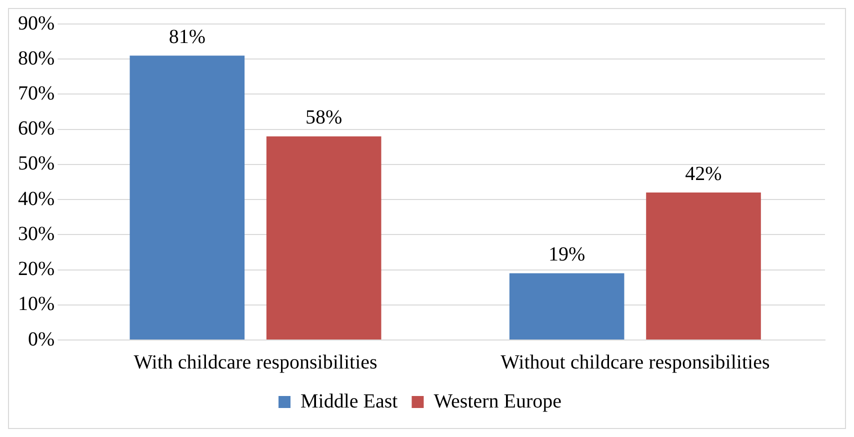 The image size is (854, 437). What do you see at coordinates (349, 401) in the screenshot?
I see `legend-label: Middle East` at bounding box center [349, 401].